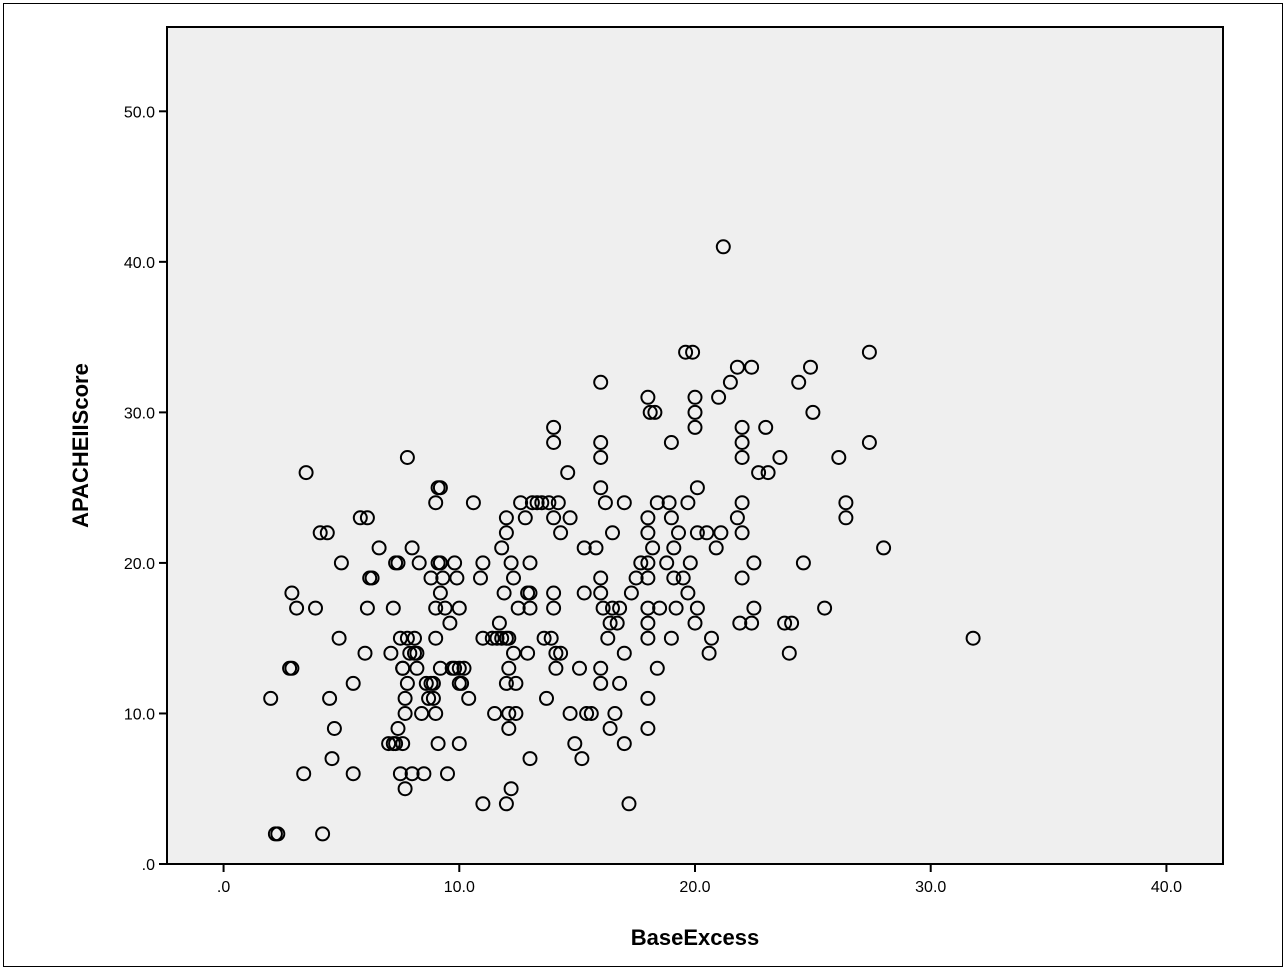  Describe the element at coordinates (223, 887) in the screenshot. I see `x-tick-label: .0` at that location.